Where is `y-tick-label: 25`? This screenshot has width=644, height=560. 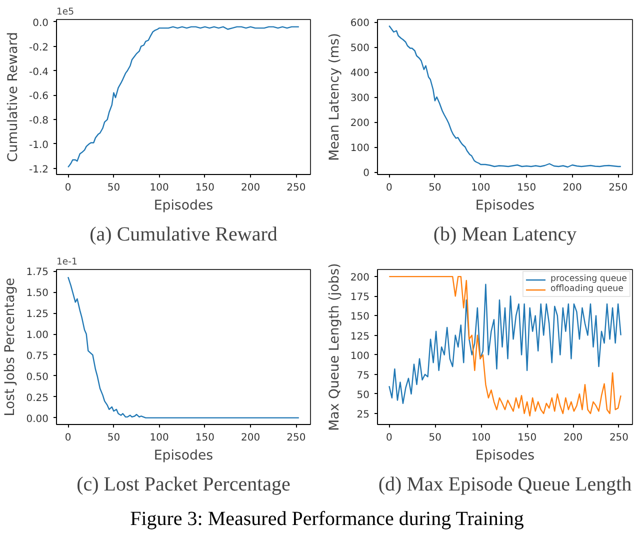
y-tick-label: 25 is located at coordinates (363, 415).